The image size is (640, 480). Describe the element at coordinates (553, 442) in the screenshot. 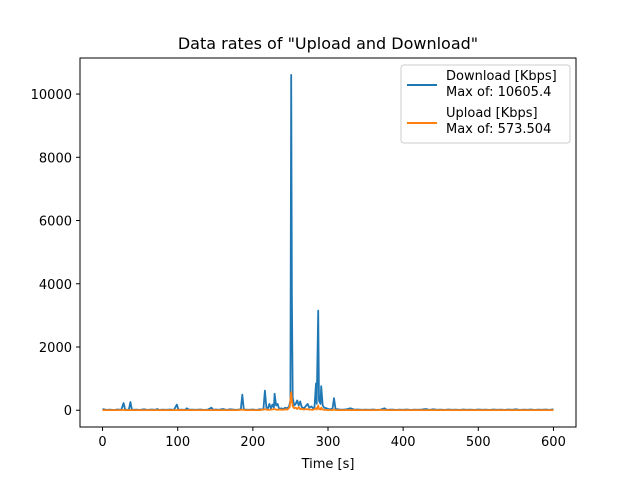

I see `x-tick-label: 600` at that location.